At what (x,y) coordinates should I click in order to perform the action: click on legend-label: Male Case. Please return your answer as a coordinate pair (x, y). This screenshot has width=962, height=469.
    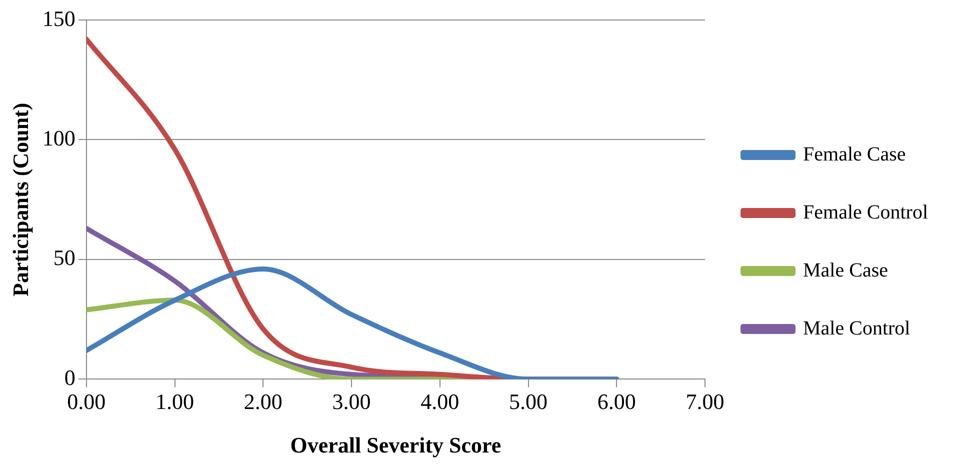
    Looking at the image, I should click on (845, 270).